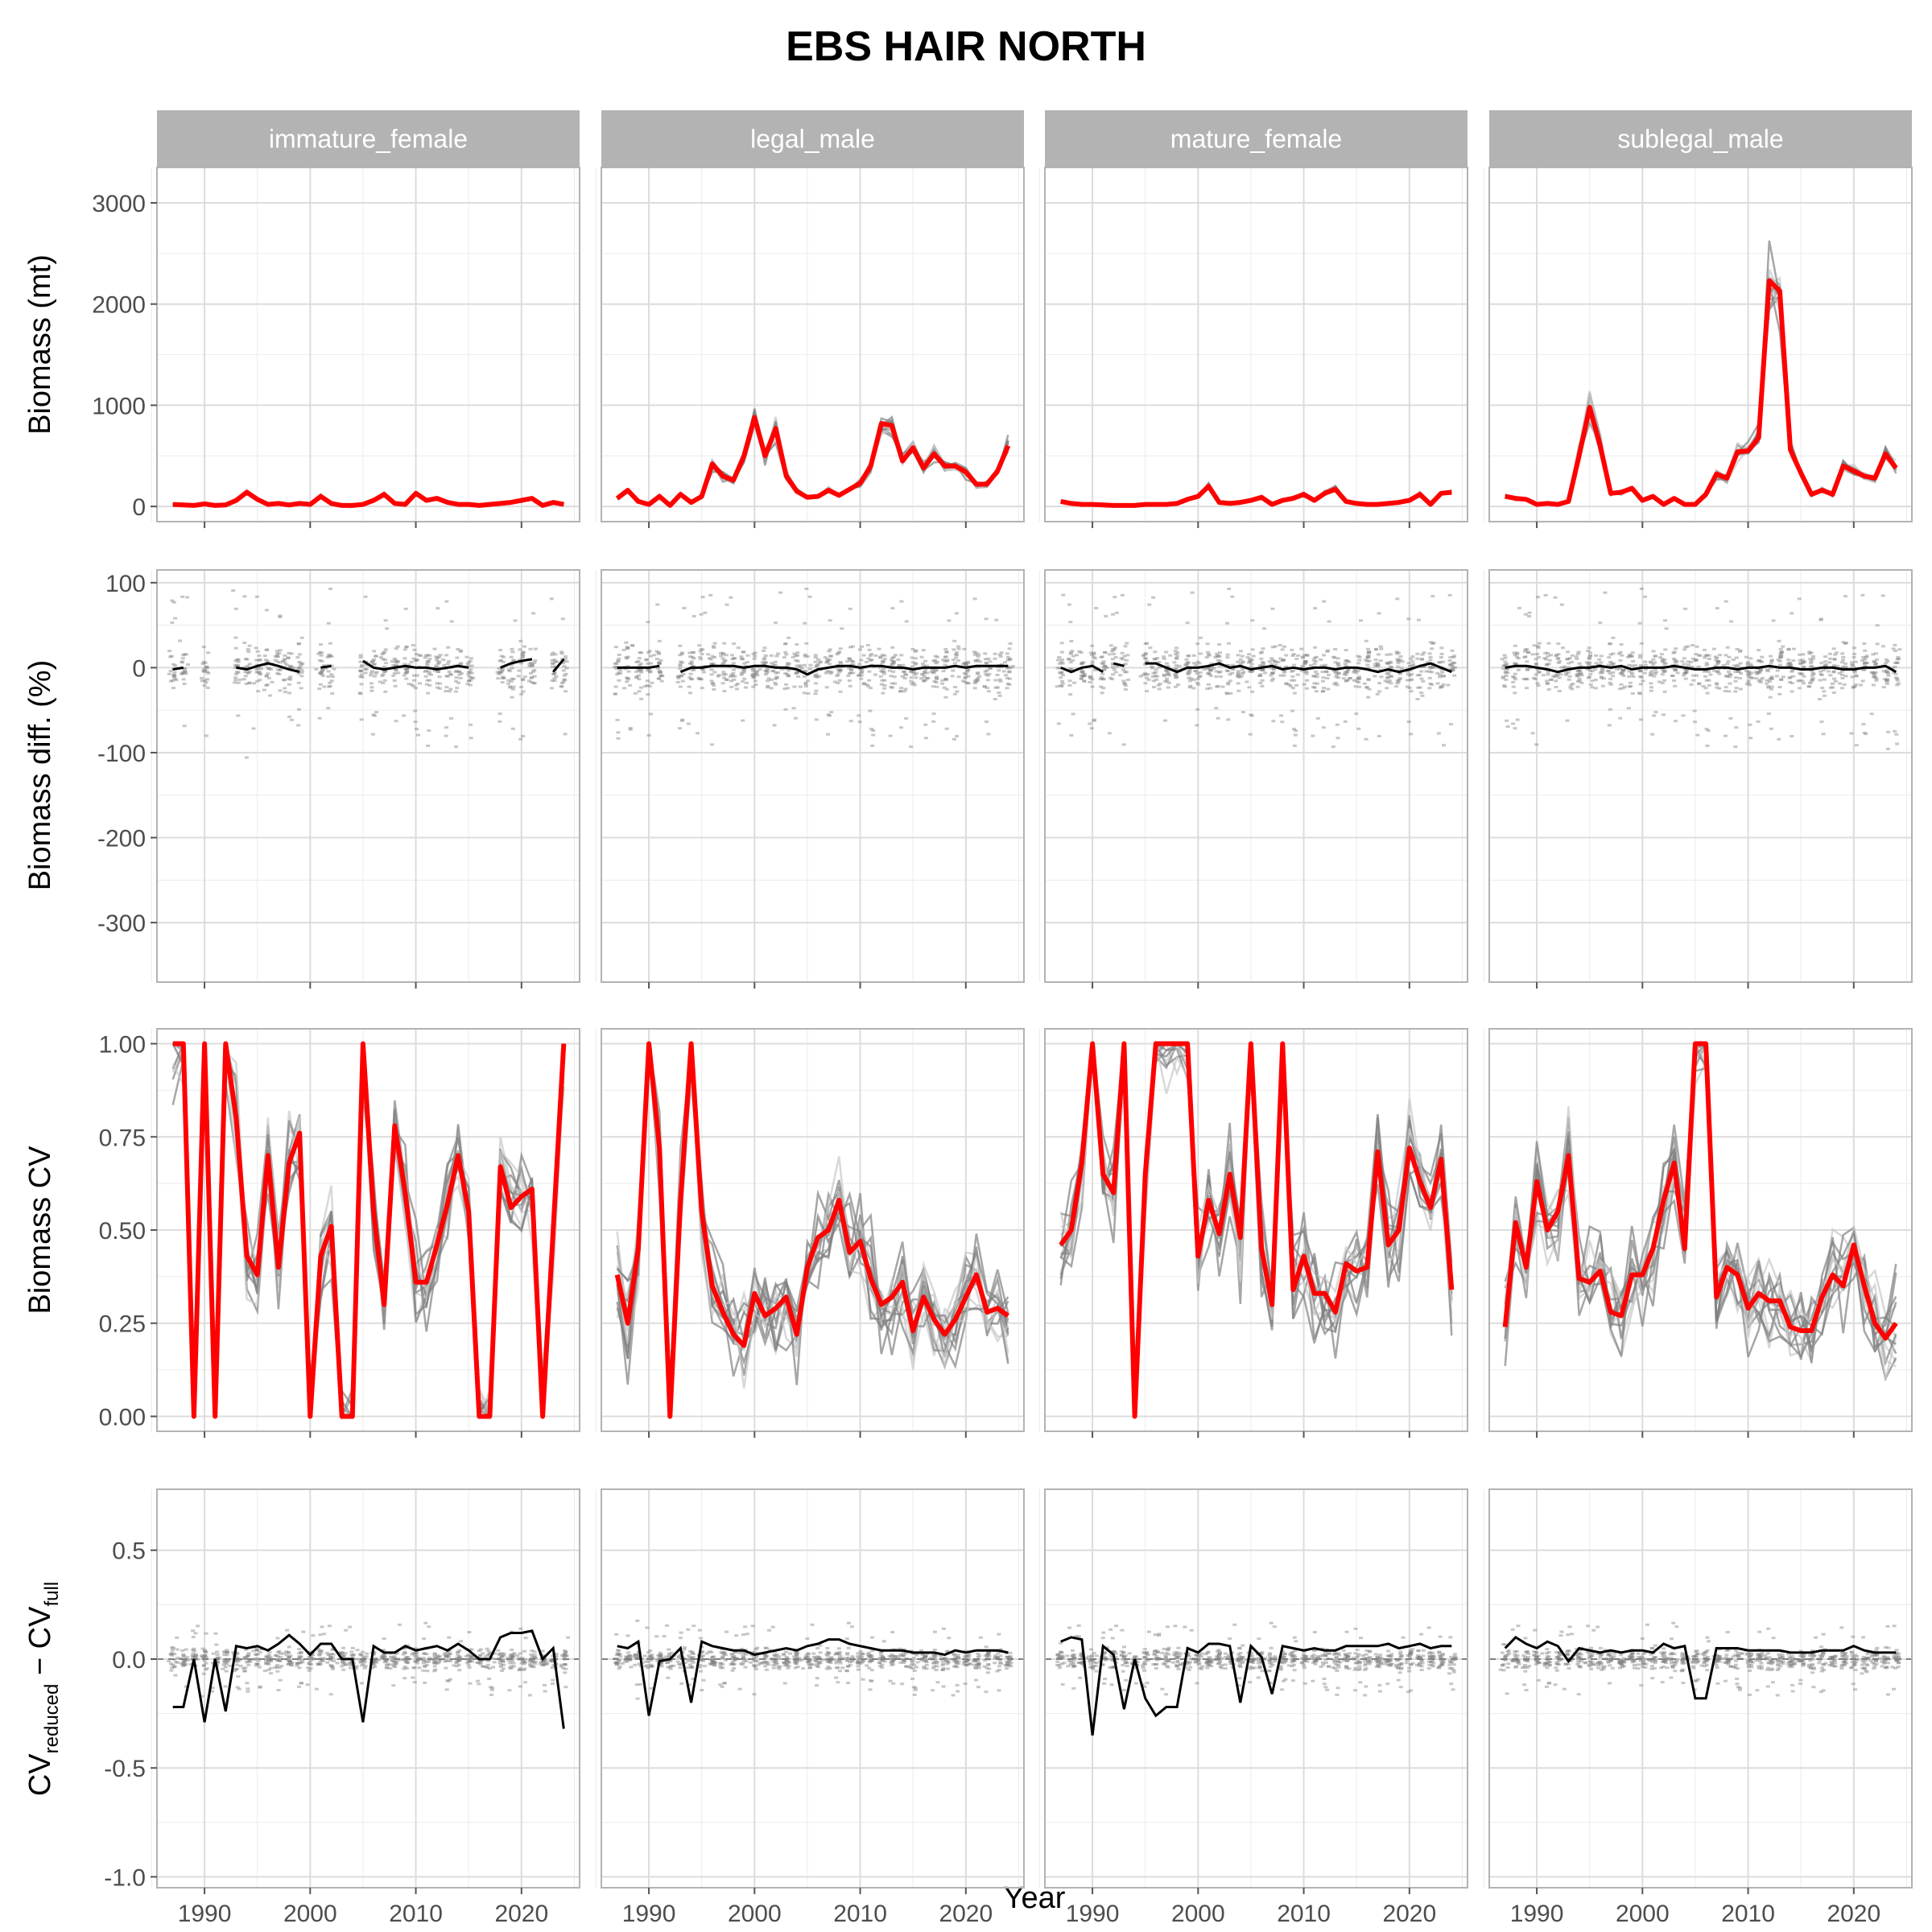 The image size is (1932, 1932). What do you see at coordinates (40, 775) in the screenshot?
I see `y-label-diff: Biomass diff. (%)` at bounding box center [40, 775].